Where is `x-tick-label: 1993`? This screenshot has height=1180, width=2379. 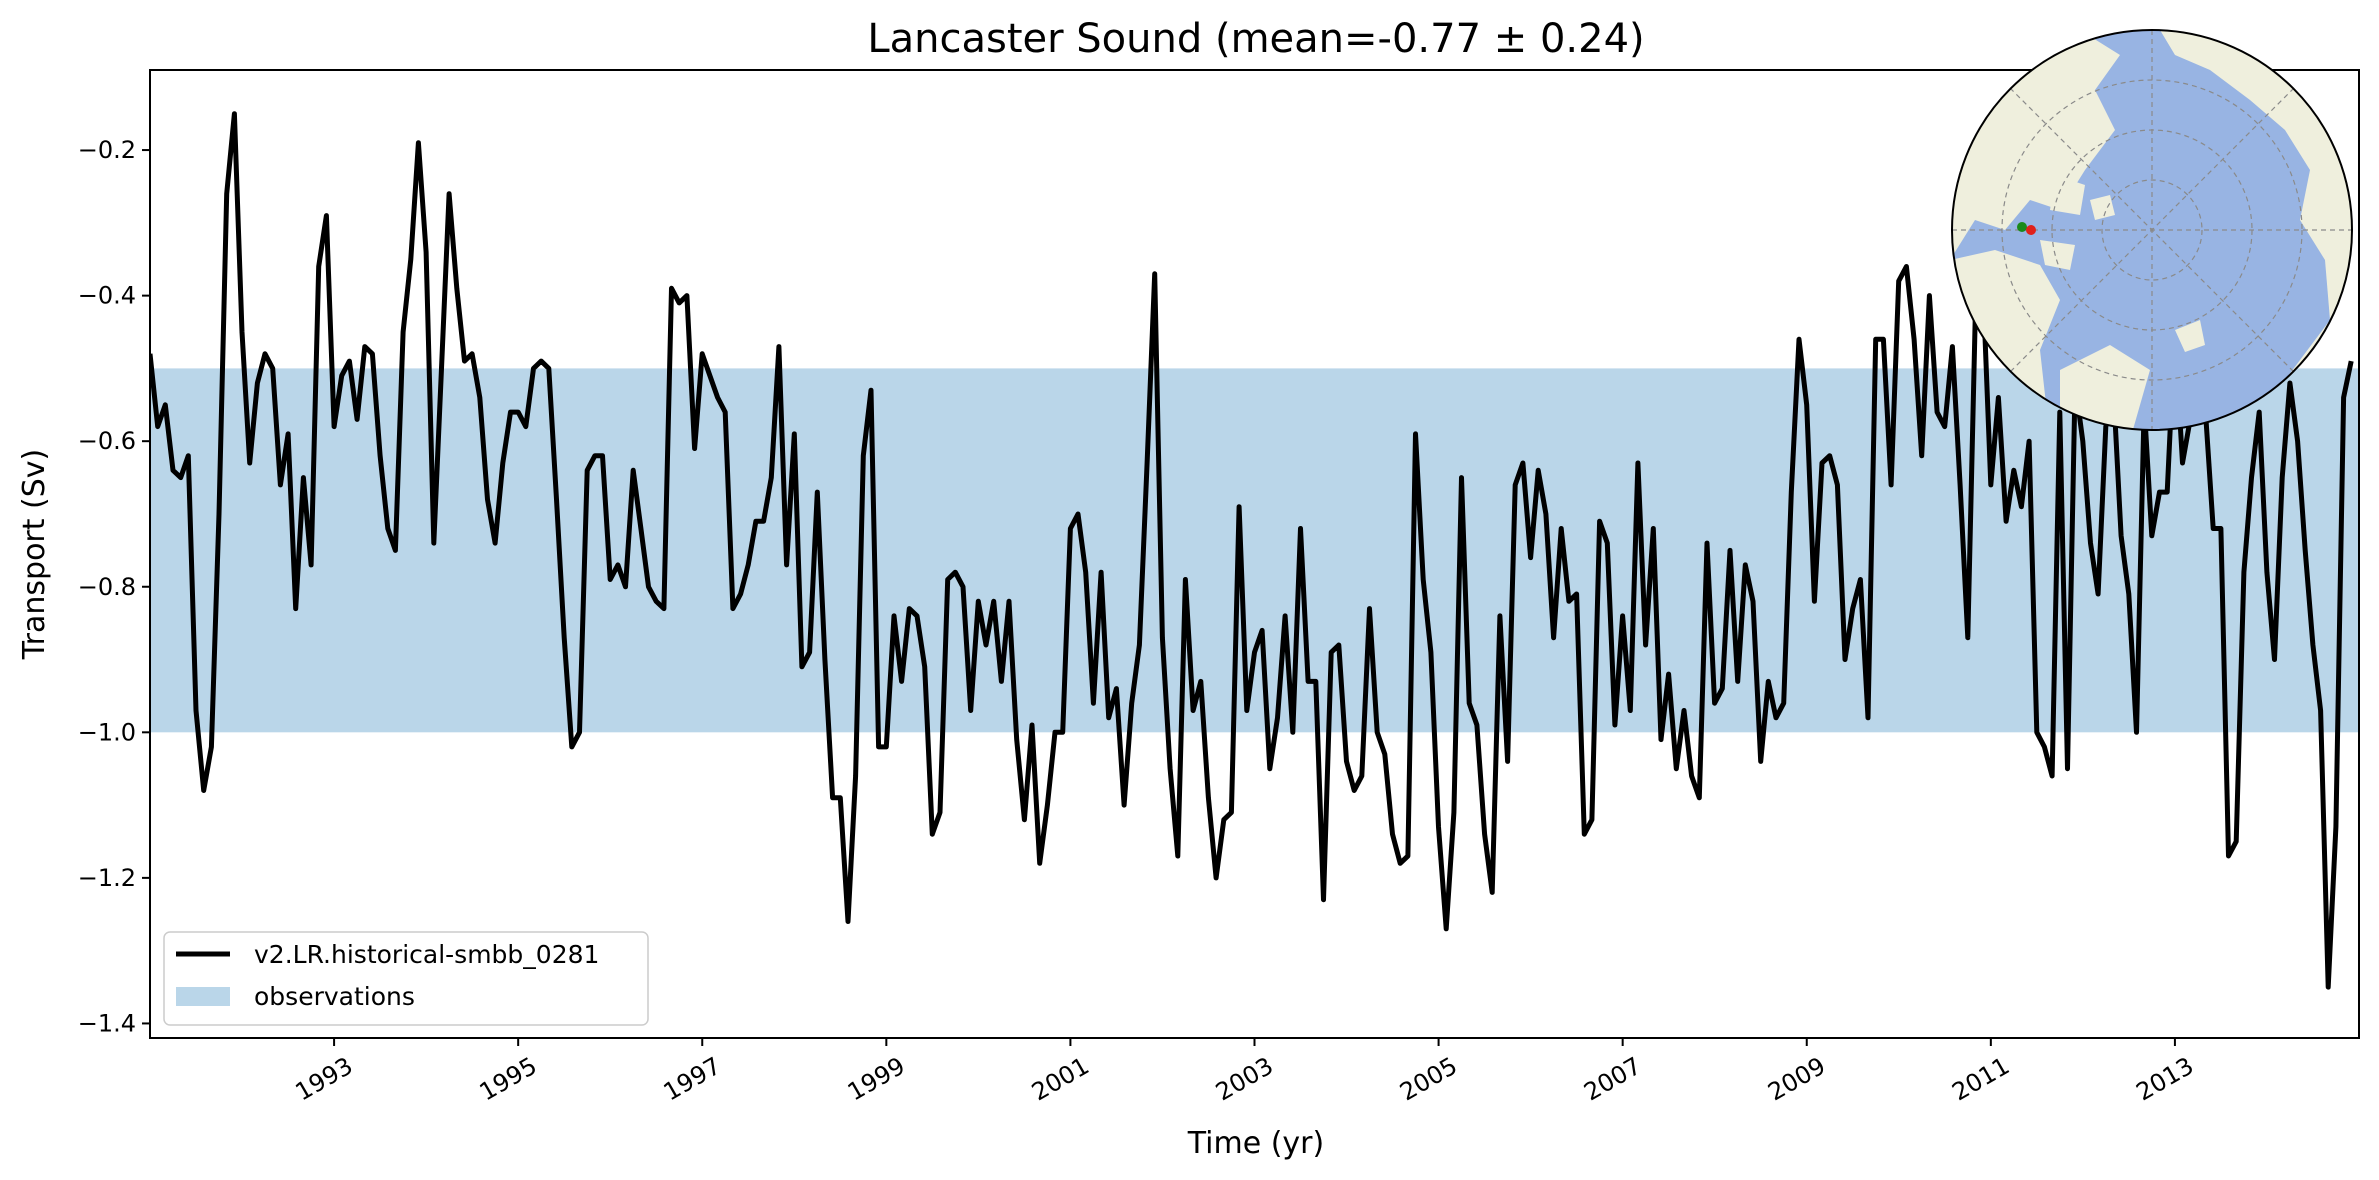 x-tick-label: 1993 is located at coordinates (324, 1079).